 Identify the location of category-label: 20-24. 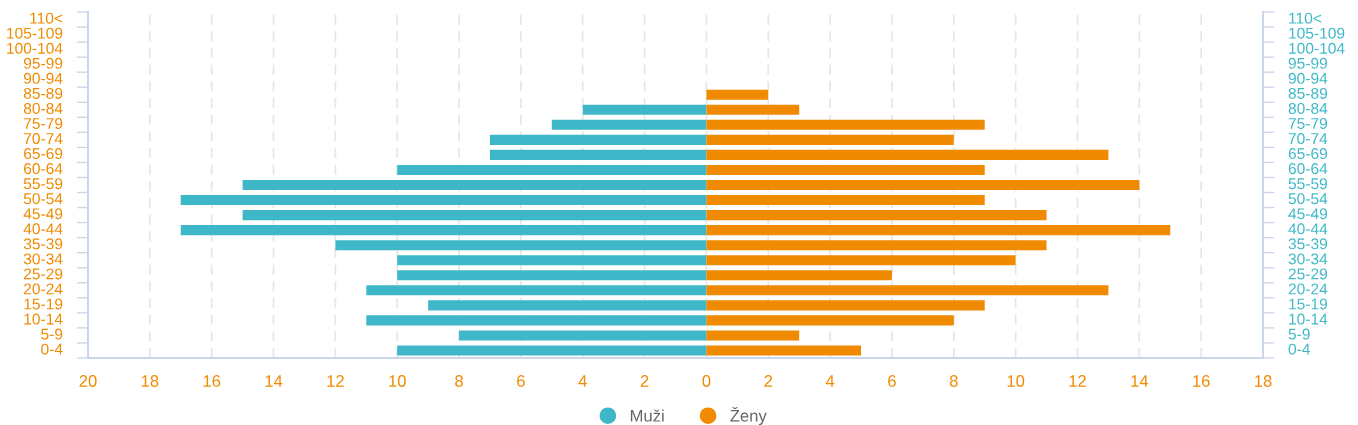
(43, 289).